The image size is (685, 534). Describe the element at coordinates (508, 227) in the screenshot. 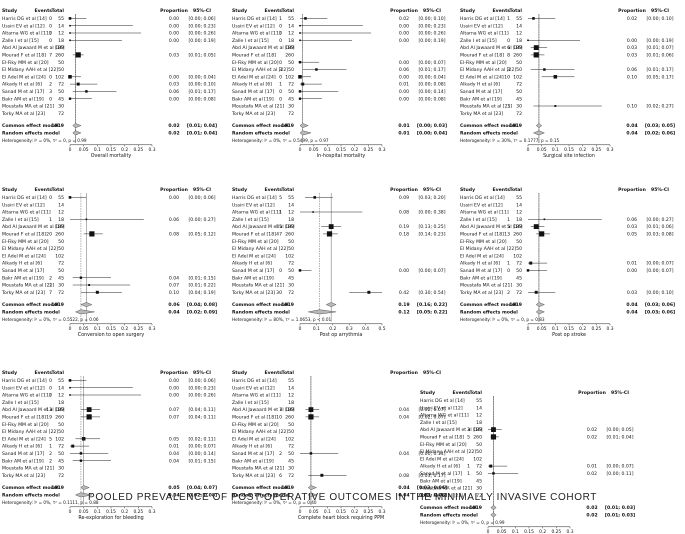

I see `events-value: 5` at that location.